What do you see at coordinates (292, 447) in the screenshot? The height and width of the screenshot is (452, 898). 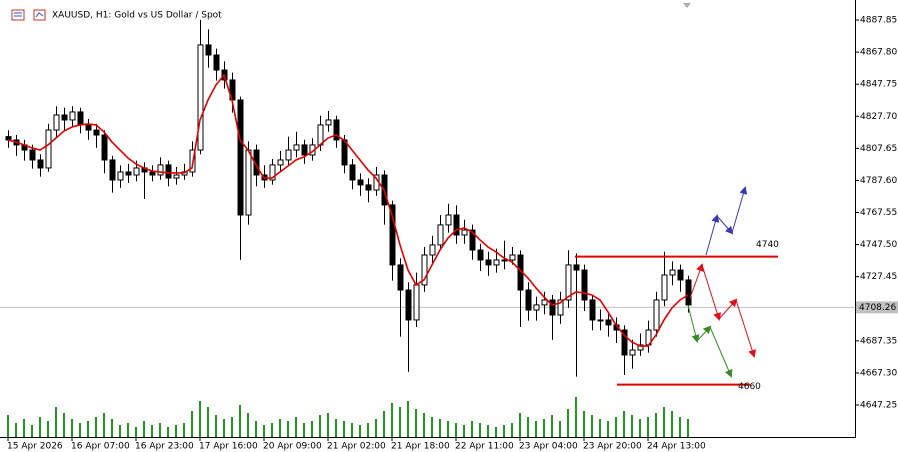 I see `x-tick-label: 20 Apr 09:00` at bounding box center [292, 447].